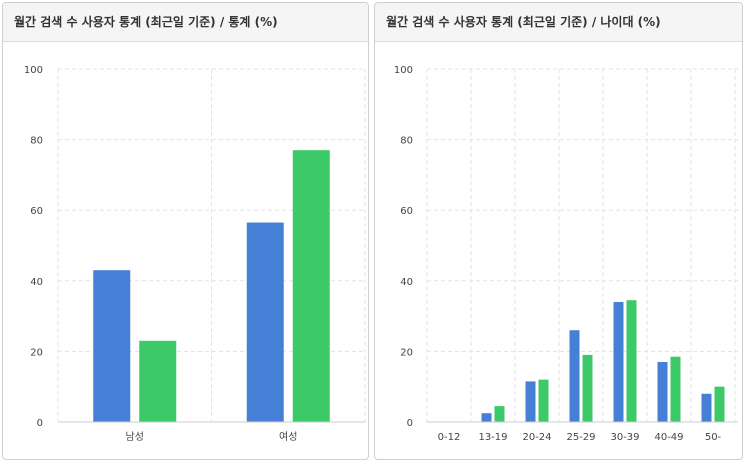 The width and height of the screenshot is (747, 470). Describe the element at coordinates (449, 437) in the screenshot. I see `x-tick-label: 0-12` at that location.